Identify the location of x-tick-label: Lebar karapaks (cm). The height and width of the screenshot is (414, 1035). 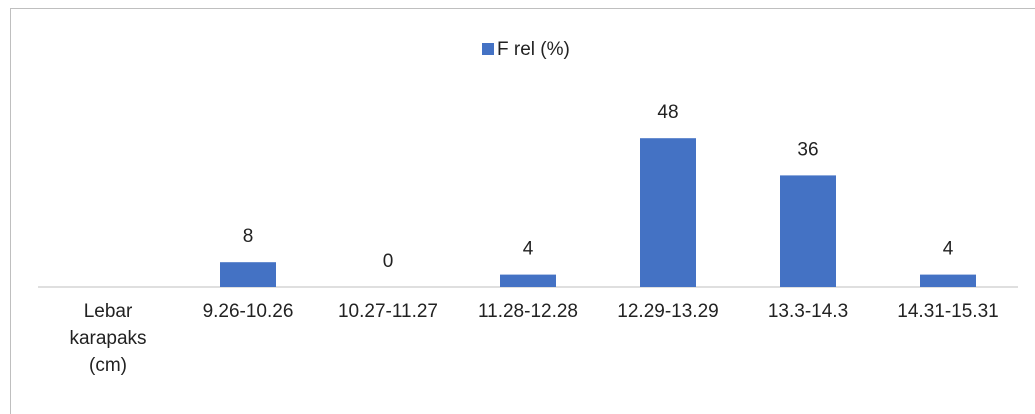
(108, 338).